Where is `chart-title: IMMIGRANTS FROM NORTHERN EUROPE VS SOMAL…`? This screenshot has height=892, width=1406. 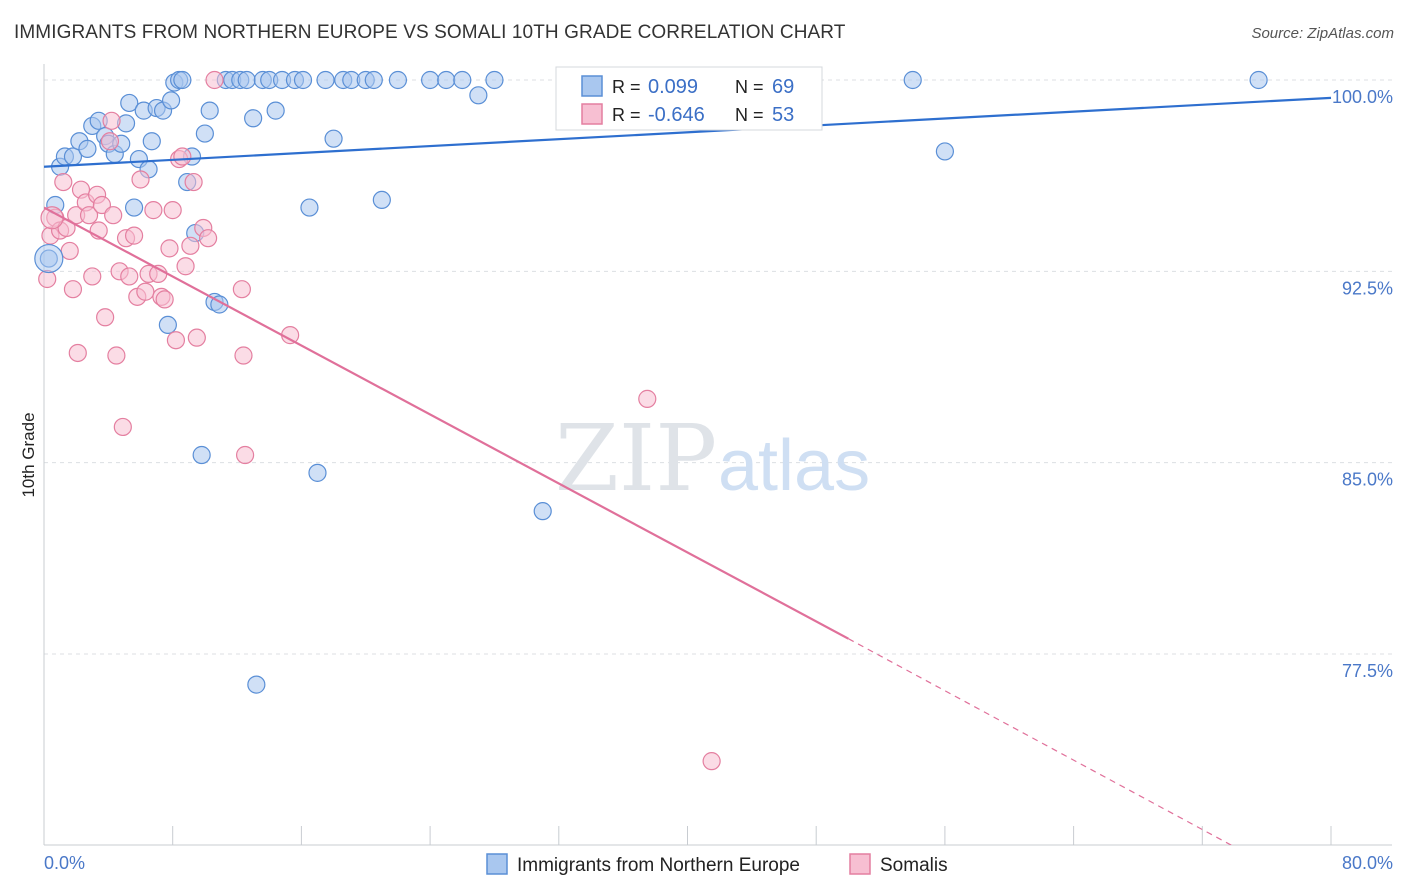 chart-title: IMMIGRANTS FROM NORTHERN EUROPE VS SOMAL… is located at coordinates (430, 32).